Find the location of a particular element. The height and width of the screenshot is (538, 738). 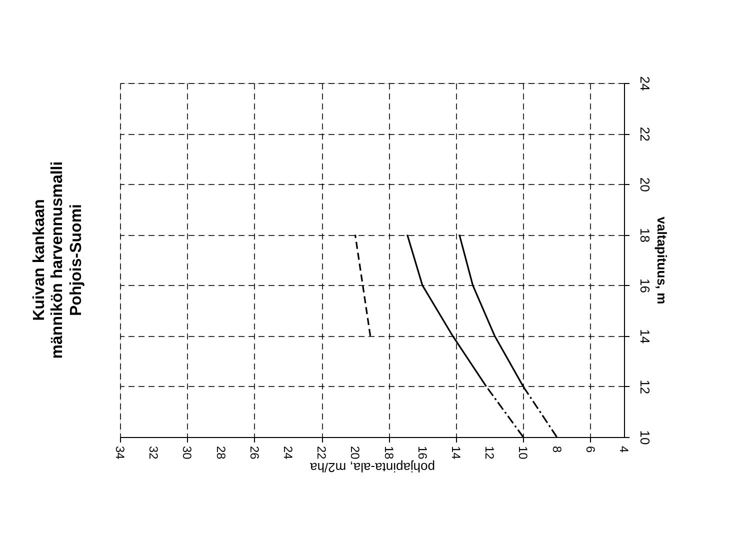

x-tick-label: 14 is located at coordinates (456, 453).